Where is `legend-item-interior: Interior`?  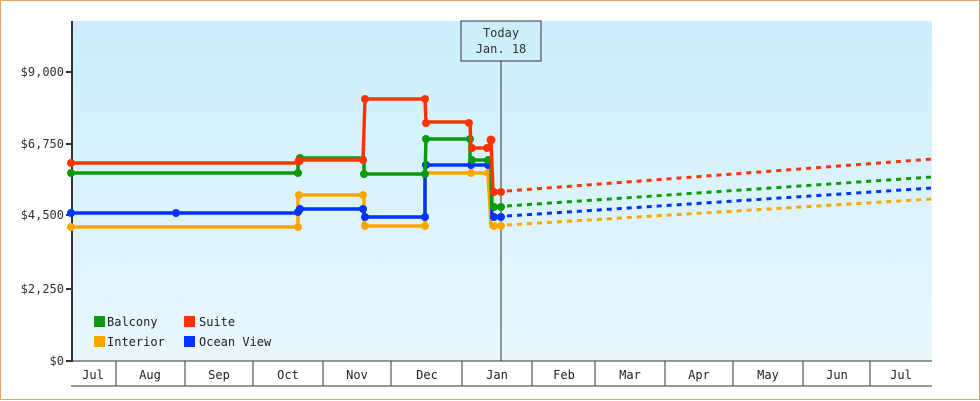 legend-item-interior: Interior is located at coordinates (129, 342).